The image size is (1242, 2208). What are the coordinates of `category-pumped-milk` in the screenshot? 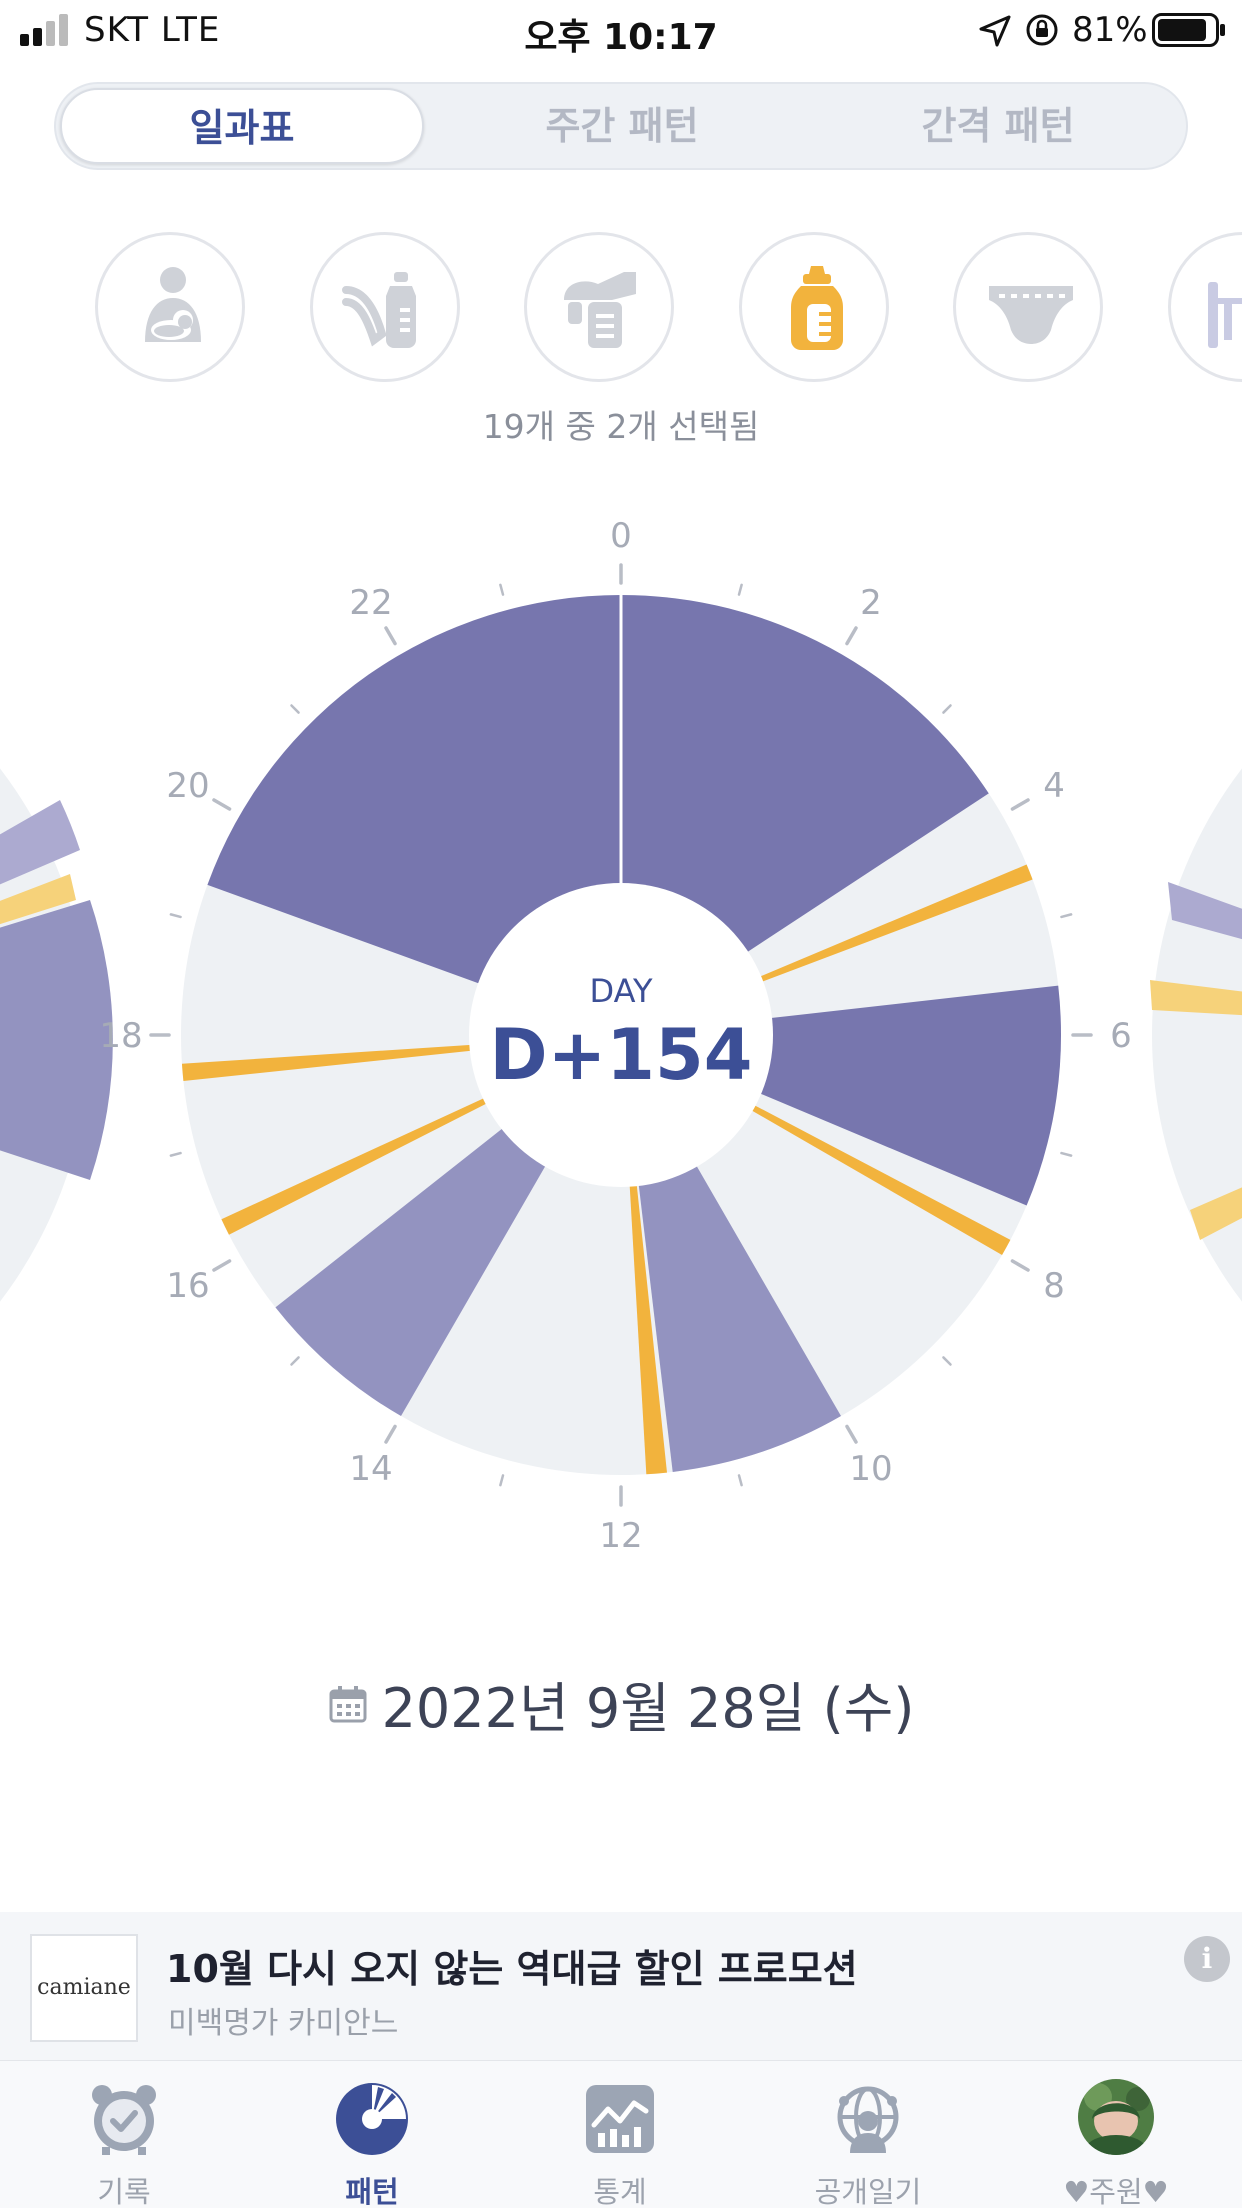 It's located at (385, 307).